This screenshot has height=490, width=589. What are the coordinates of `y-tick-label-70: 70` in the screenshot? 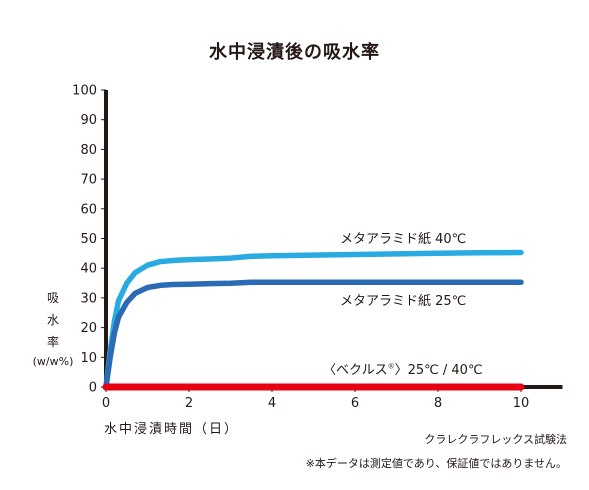 It's located at (88, 180).